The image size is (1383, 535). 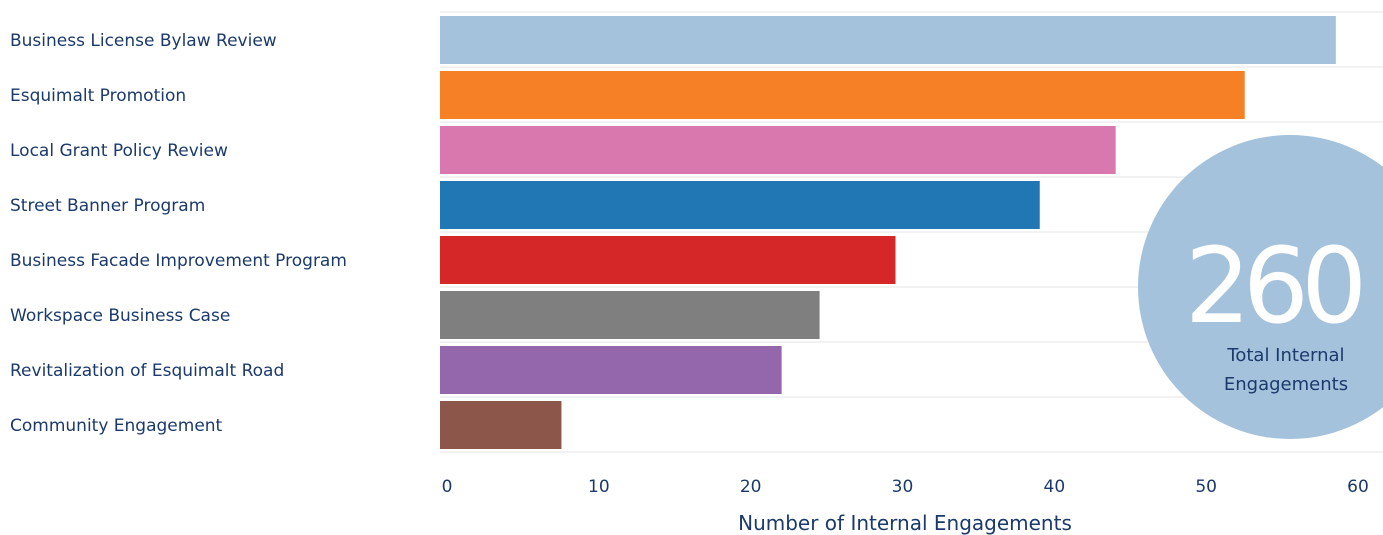 What do you see at coordinates (599, 487) in the screenshot?
I see `x-tick-label: 10` at bounding box center [599, 487].